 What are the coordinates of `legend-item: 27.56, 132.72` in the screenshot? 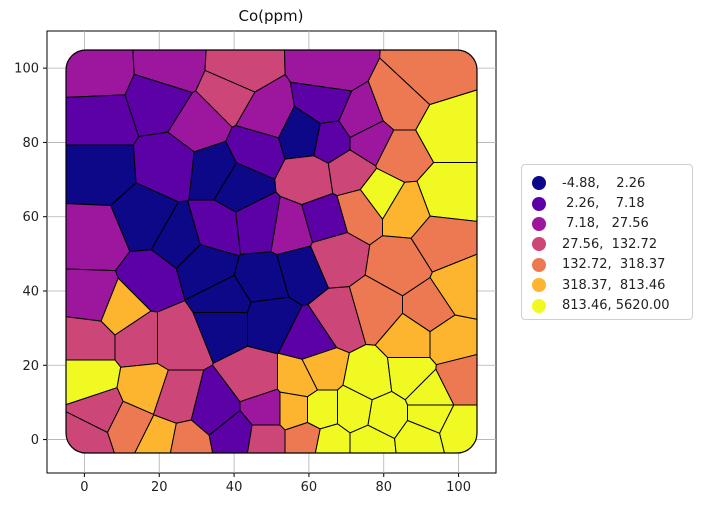 It's located at (612, 244).